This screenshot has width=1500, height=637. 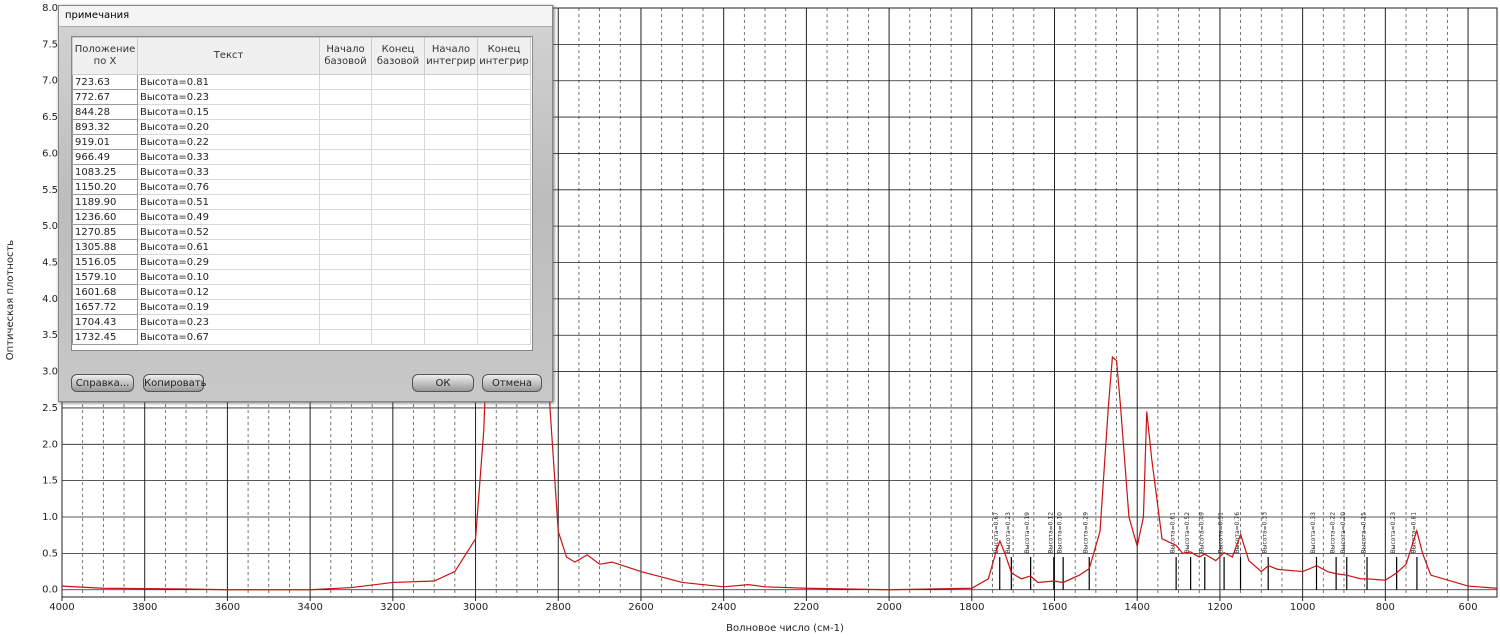 I want to click on position-cell: 1732.45, so click(x=105, y=337).